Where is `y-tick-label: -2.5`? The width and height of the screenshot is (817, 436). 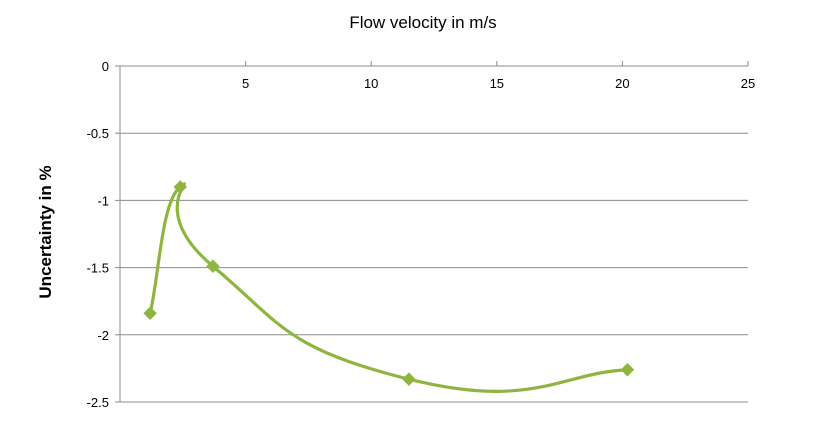 y-tick-label: -2.5 is located at coordinates (98, 402).